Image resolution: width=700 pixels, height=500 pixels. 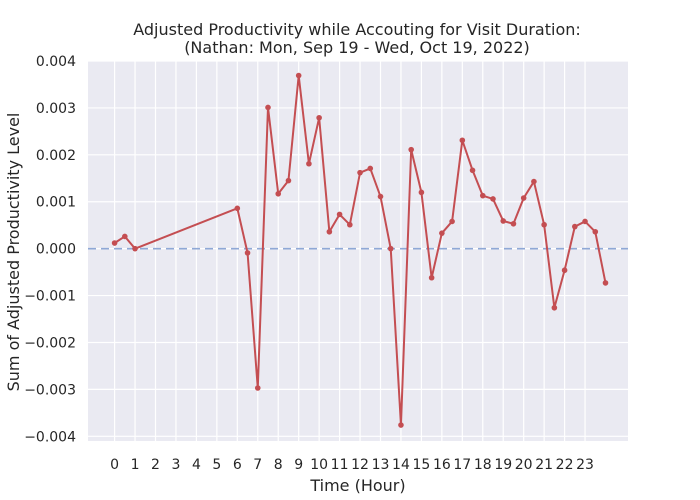 What do you see at coordinates (585, 465) in the screenshot?
I see `x-tick-label: 23` at bounding box center [585, 465].